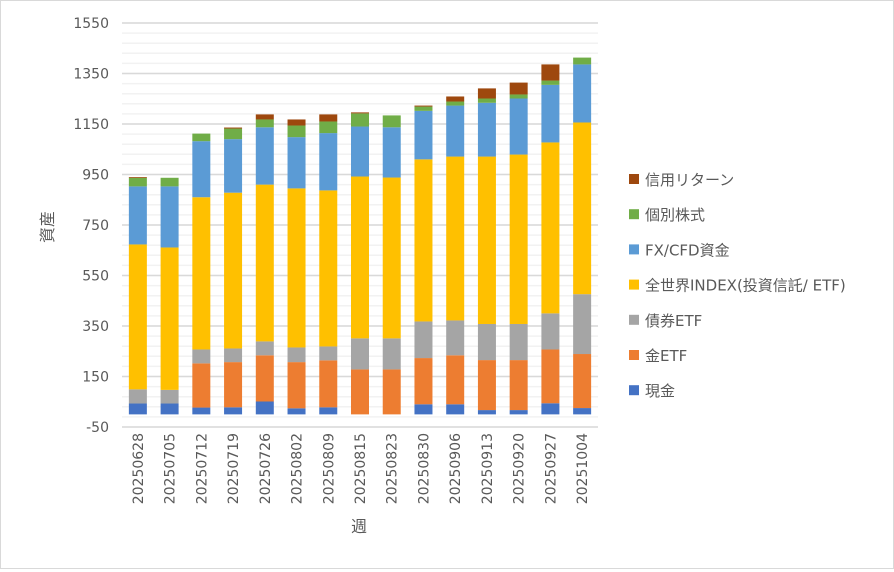 This screenshot has width=894, height=572. What do you see at coordinates (47, 227) in the screenshot?
I see `y-axis-title: 資産` at bounding box center [47, 227].